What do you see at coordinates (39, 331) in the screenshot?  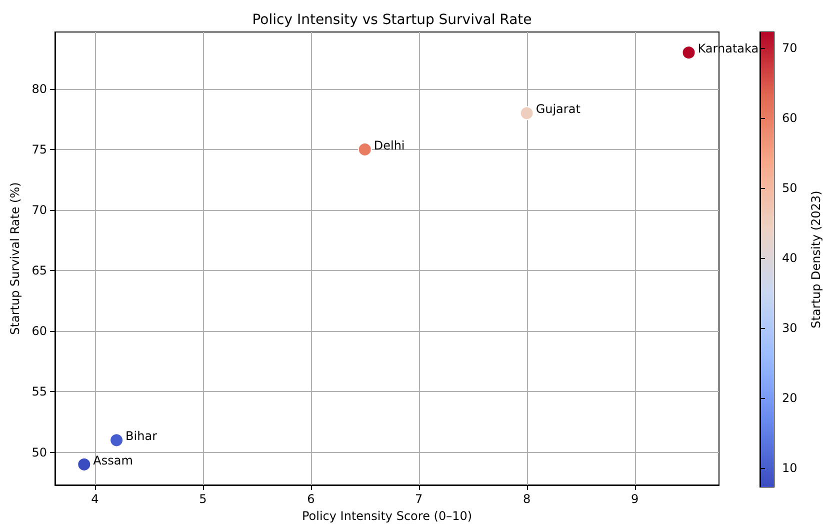 I see `y-tick-label: 60` at bounding box center [39, 331].